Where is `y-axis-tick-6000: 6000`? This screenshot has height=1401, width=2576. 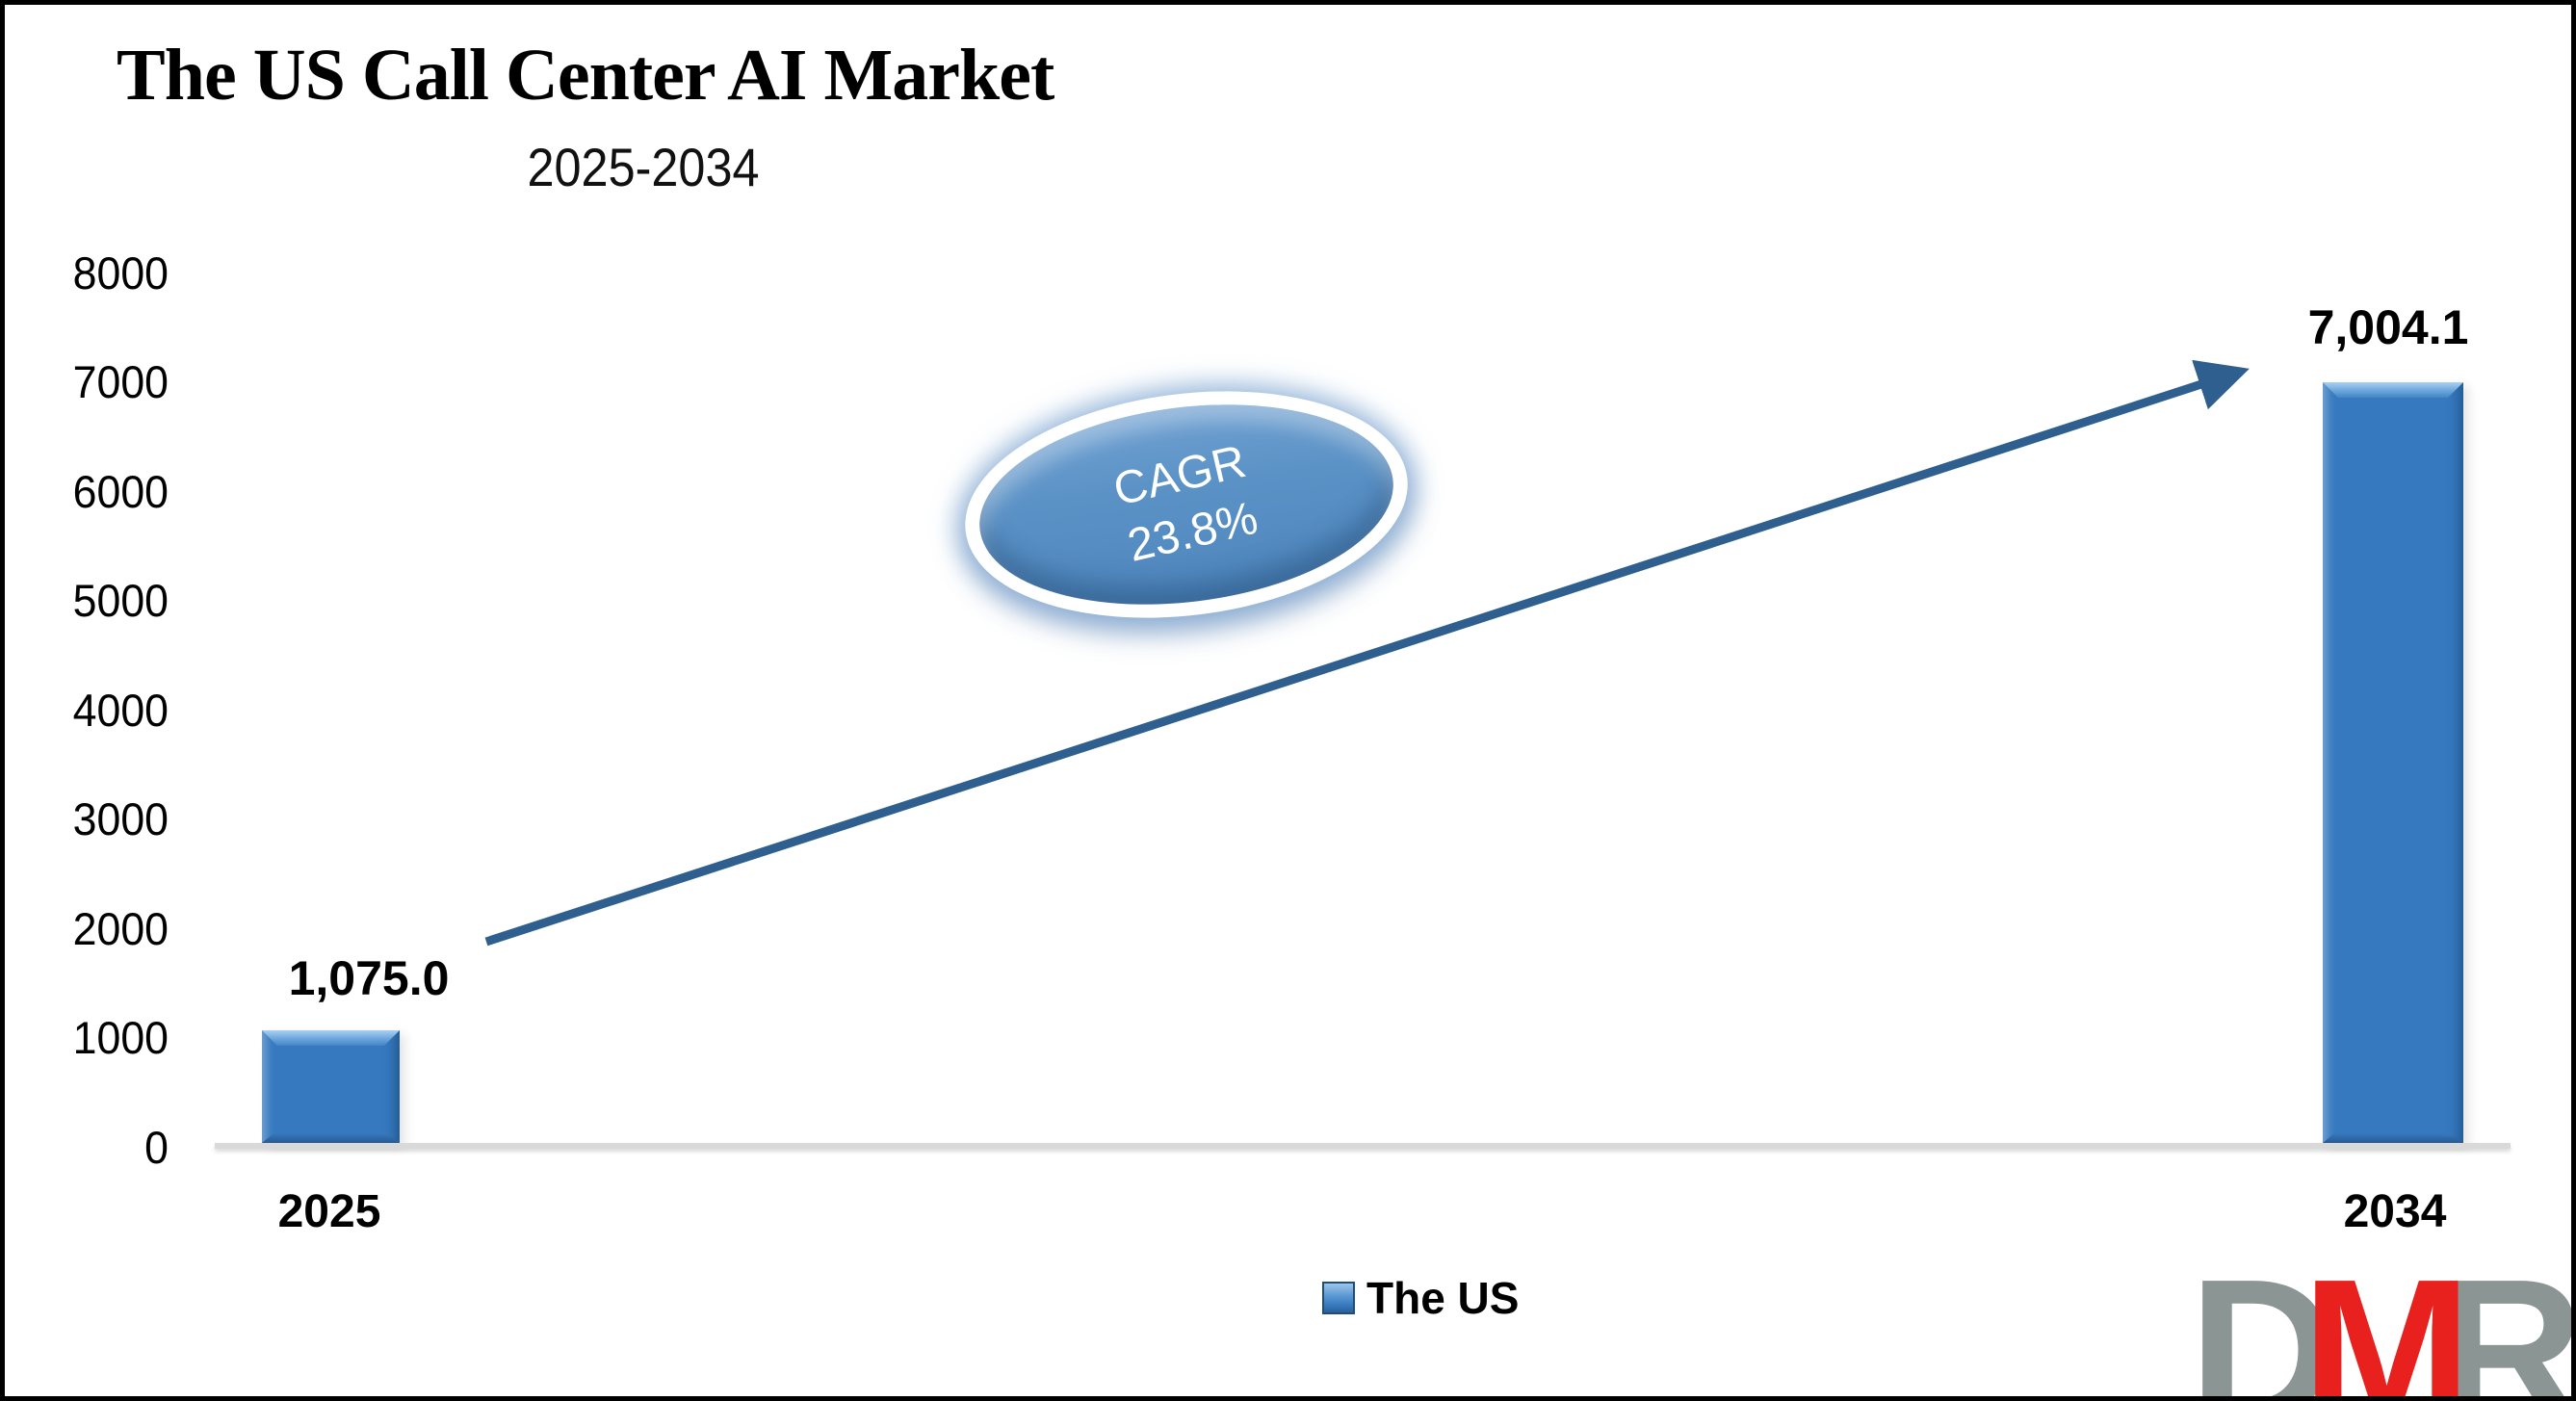 y-axis-tick-6000: 6000 is located at coordinates (120, 491).